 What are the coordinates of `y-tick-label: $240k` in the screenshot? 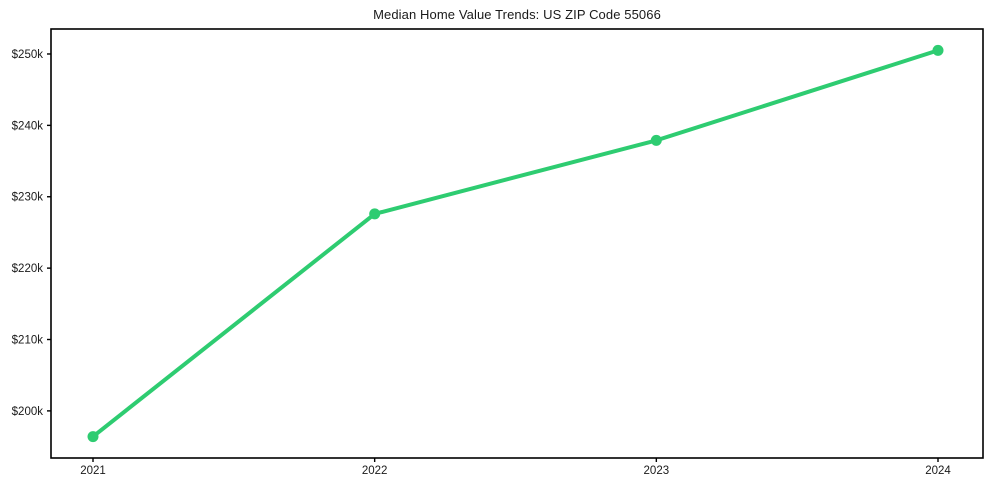 It's located at (28, 126).